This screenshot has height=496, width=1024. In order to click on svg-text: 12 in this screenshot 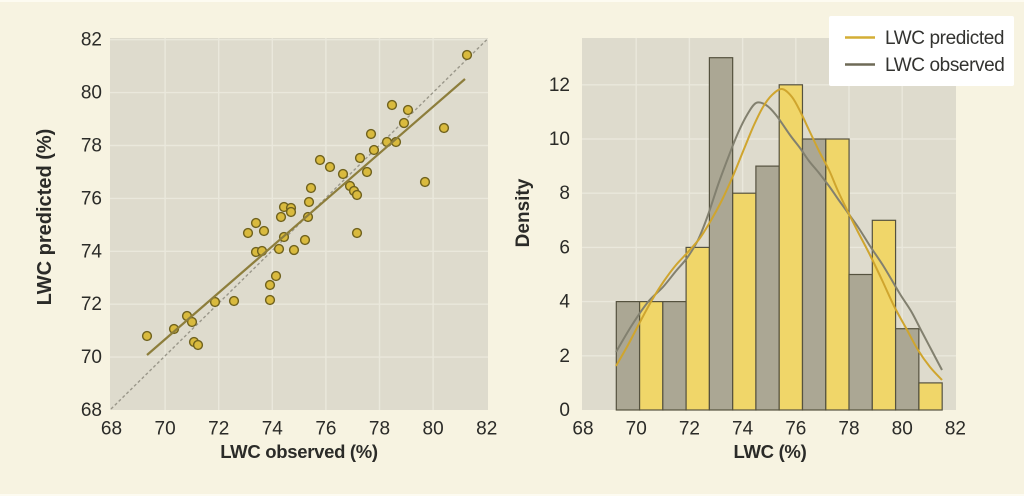, I will do `click(559, 85)`.